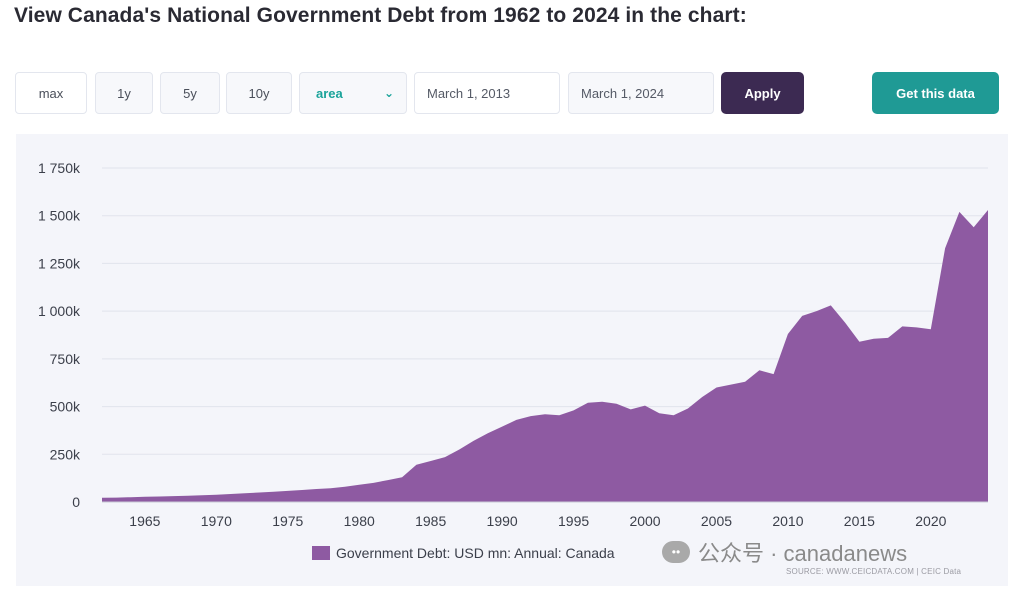 This screenshot has width=1024, height=589. Describe the element at coordinates (430, 521) in the screenshot. I see `x-tick-label: 1985` at that location.